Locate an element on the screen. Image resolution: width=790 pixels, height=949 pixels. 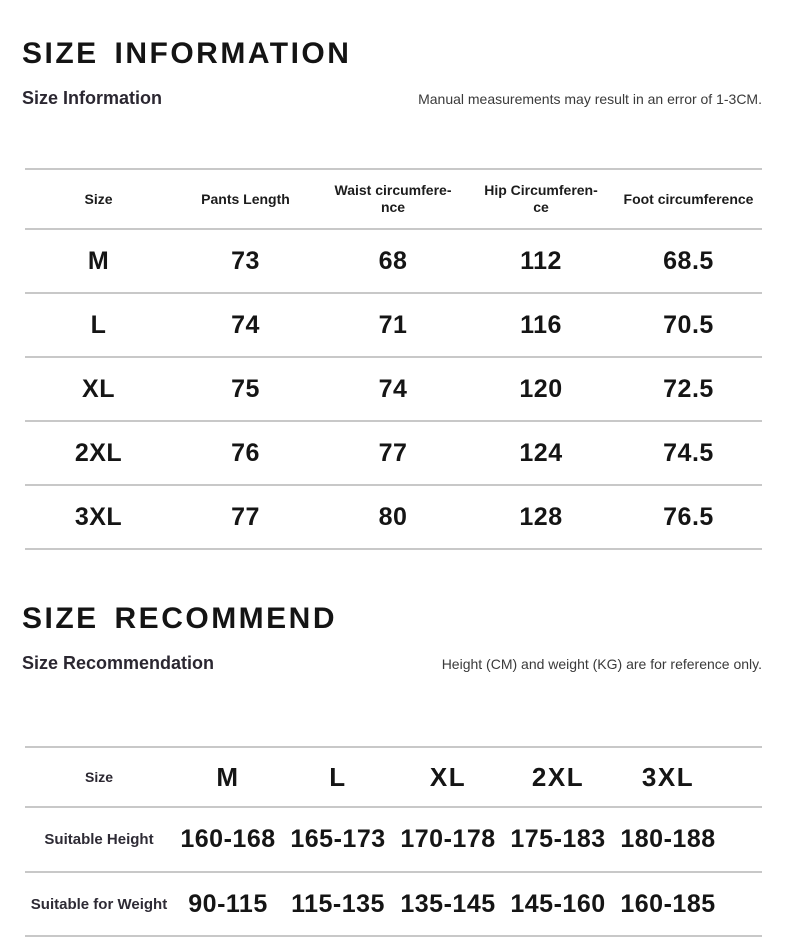
waist-cell: 71 is located at coordinates (393, 324).